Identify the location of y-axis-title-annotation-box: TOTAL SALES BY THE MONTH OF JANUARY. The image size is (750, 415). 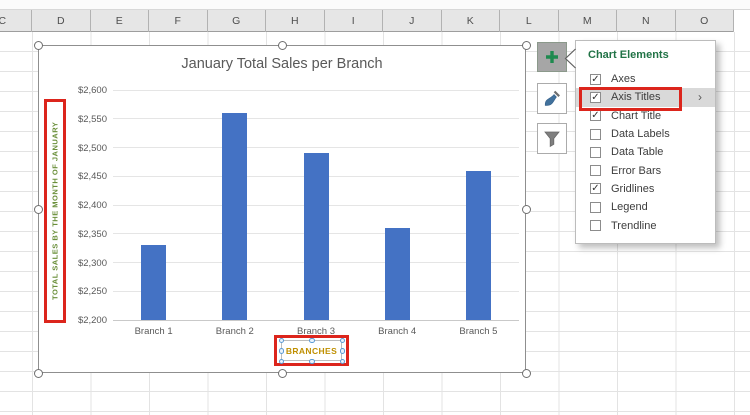
(55, 211).